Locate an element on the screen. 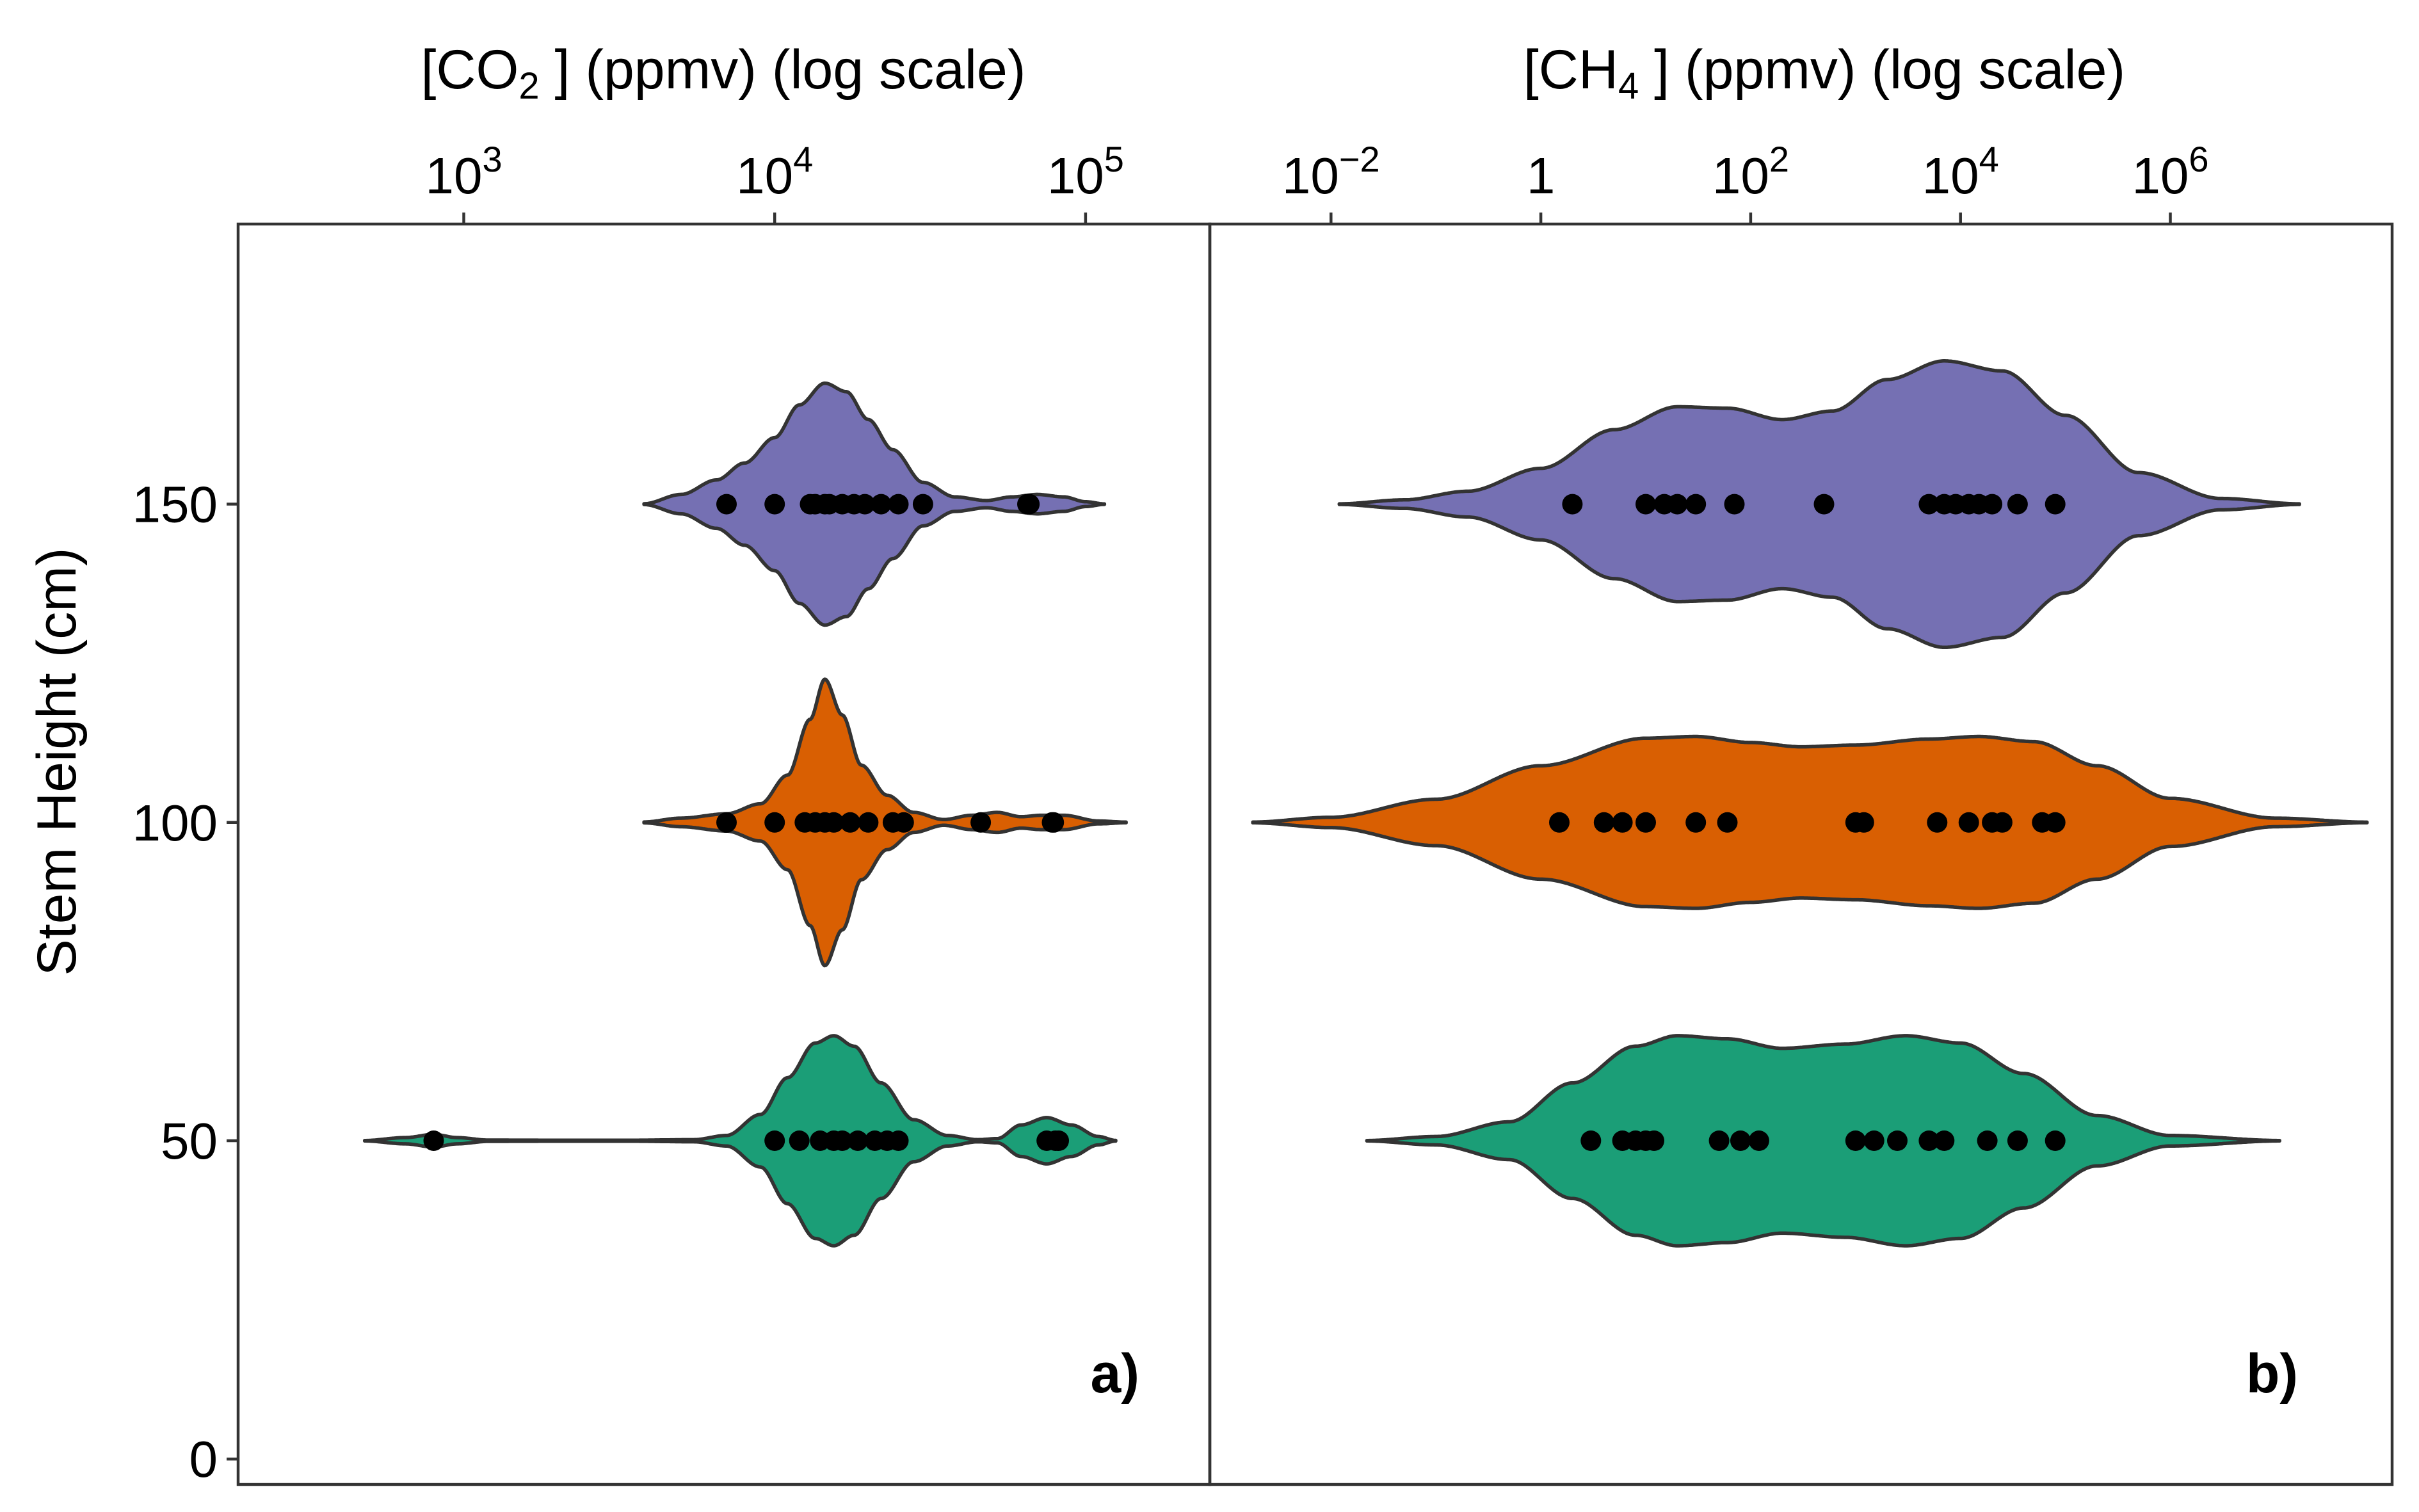 The width and height of the screenshot is (2419, 1512). panel-b-x-tick-label-4: 10⁶ is located at coordinates (2170, 171).